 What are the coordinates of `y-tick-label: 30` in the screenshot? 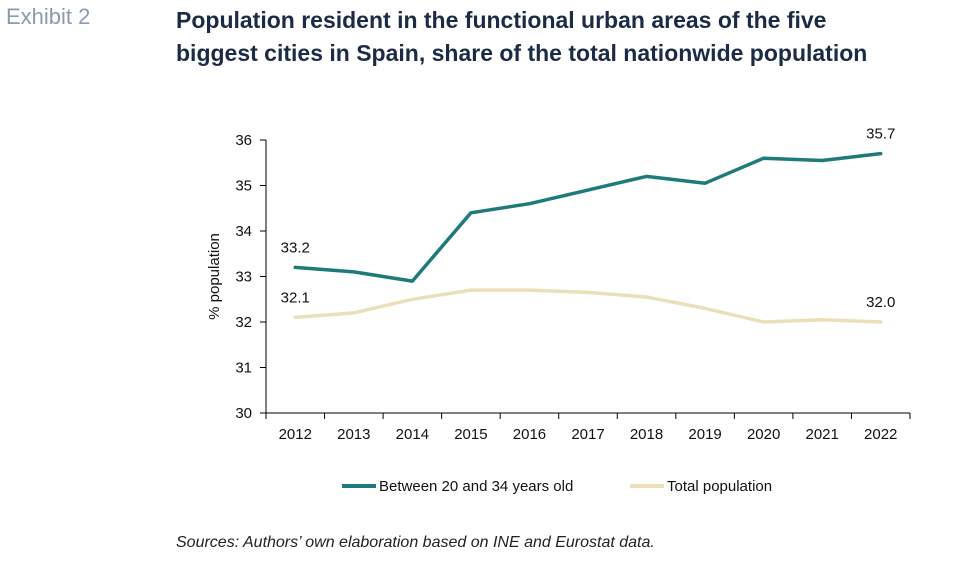 It's located at (243, 413).